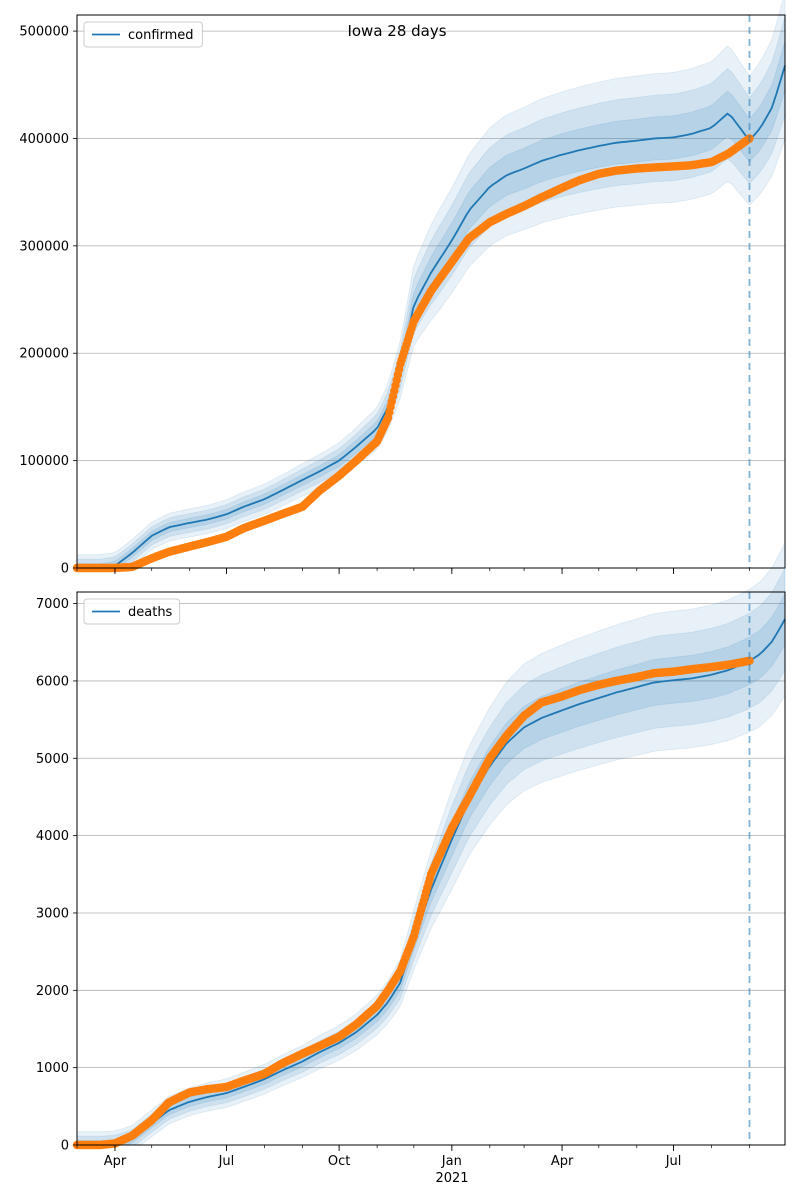 Image resolution: width=800 pixels, height=1200 pixels. I want to click on confirmed-legend: confirmed, so click(143, 34).